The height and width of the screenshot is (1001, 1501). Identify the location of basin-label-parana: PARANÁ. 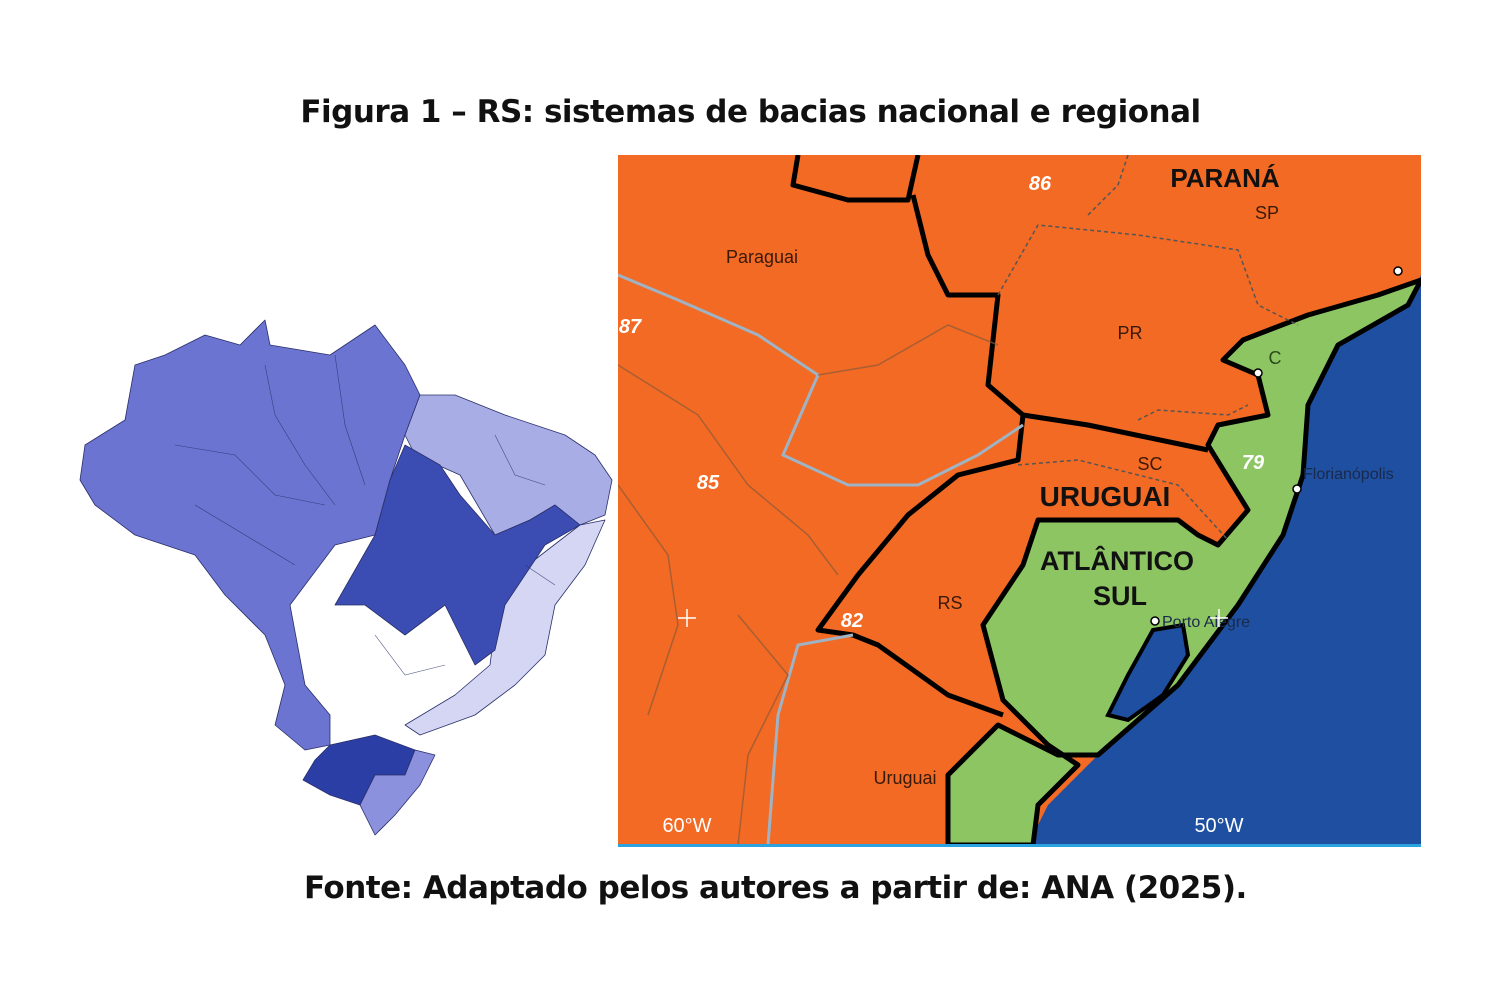
(1225, 178).